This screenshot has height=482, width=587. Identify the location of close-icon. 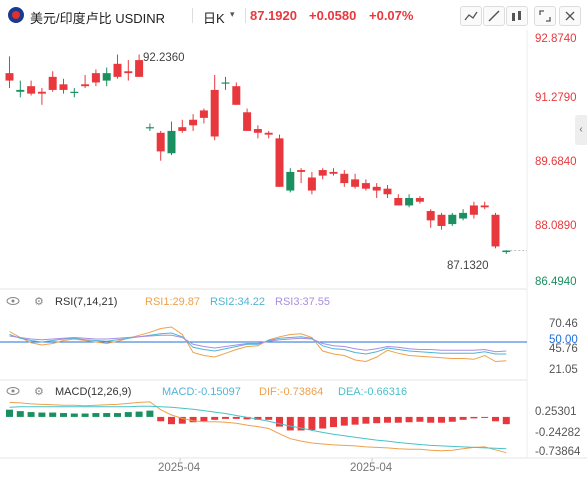
(570, 16).